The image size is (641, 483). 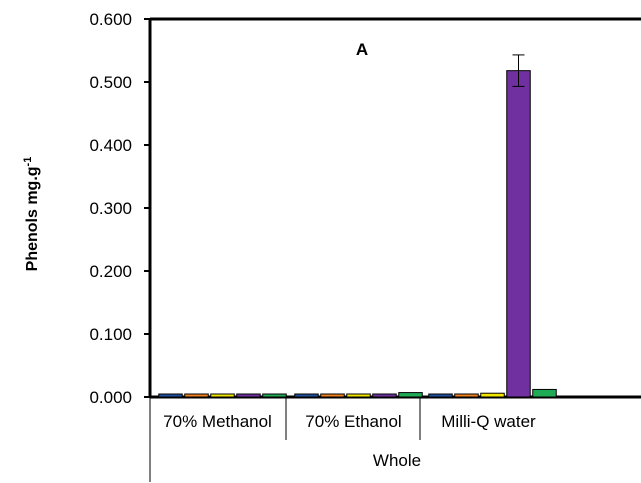 I want to click on y-tick-label: 0.100, so click(x=110, y=334).